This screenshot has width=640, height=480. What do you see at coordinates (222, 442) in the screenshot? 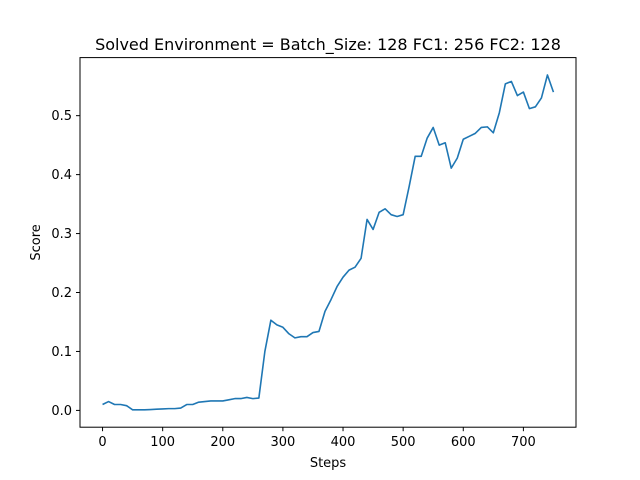
I see `x-tick-label: 200` at bounding box center [222, 442].